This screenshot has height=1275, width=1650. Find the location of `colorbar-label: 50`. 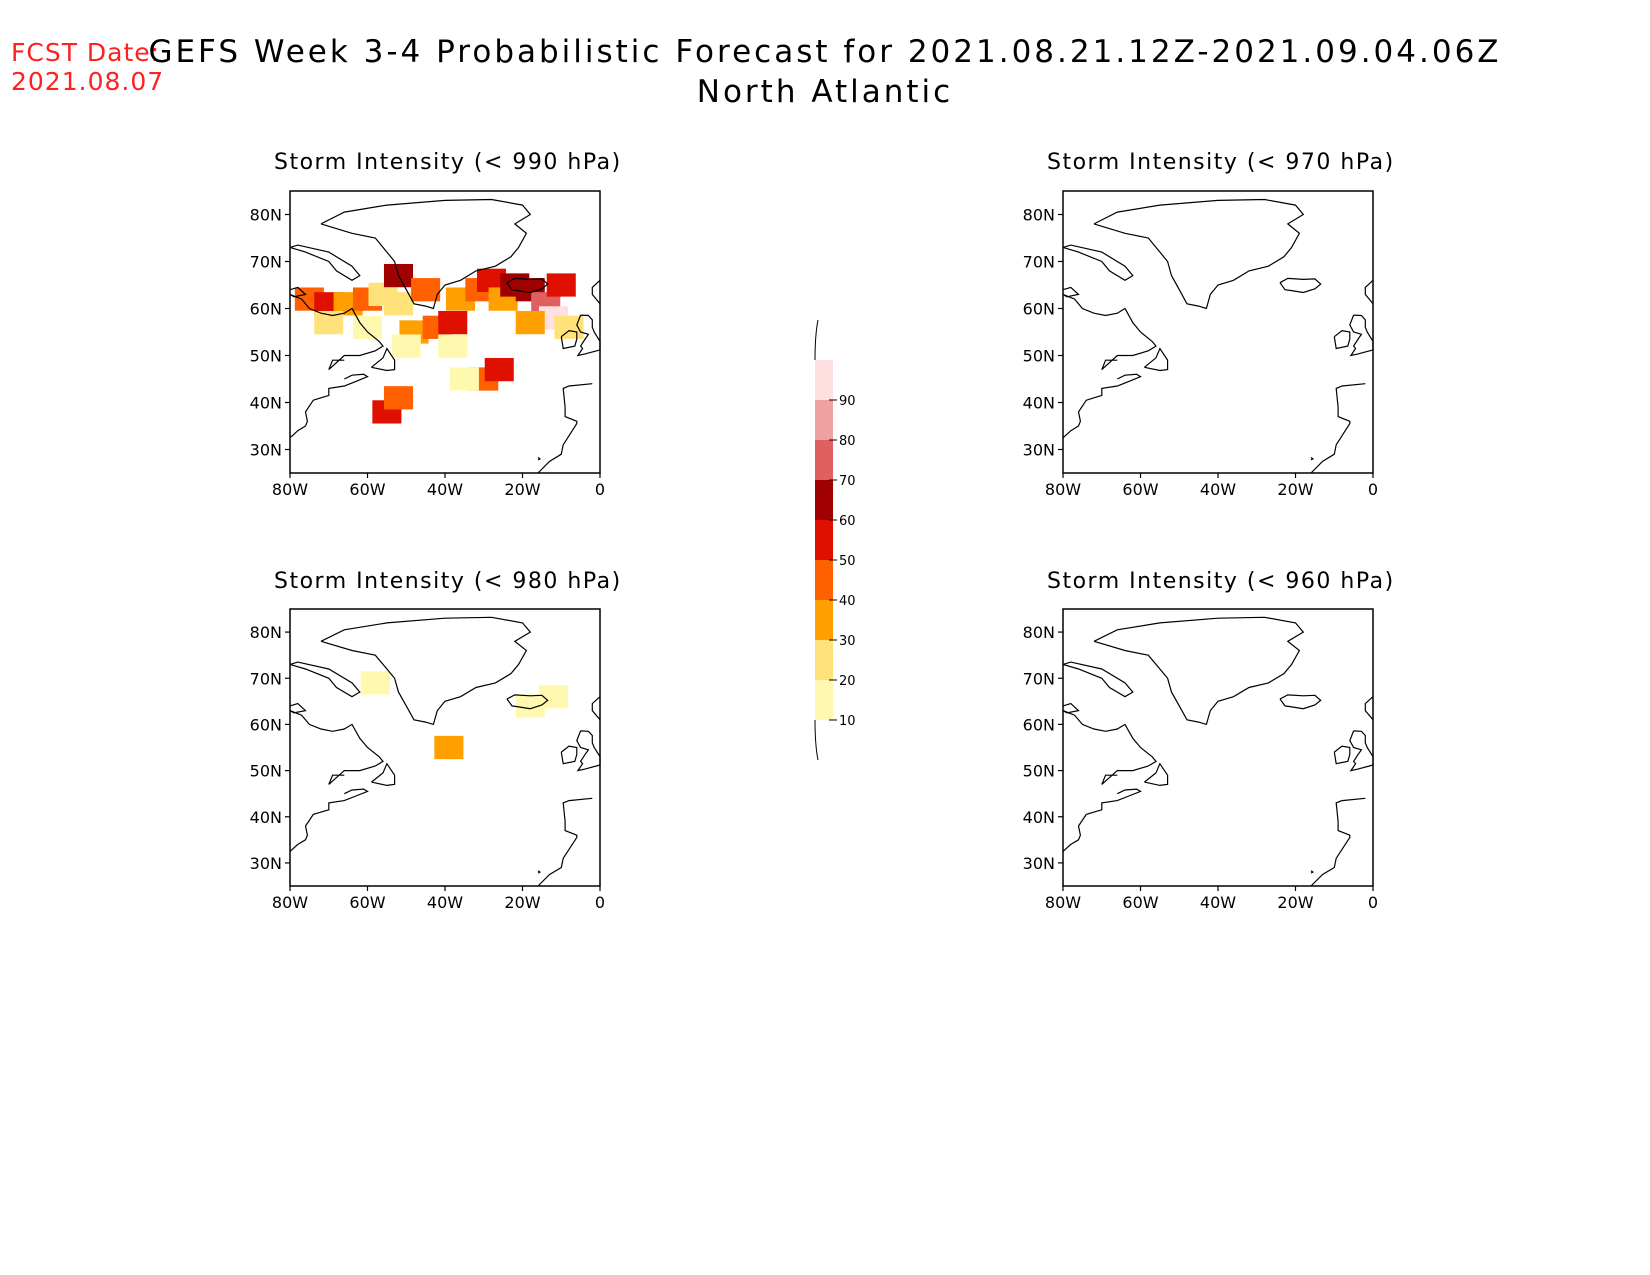

colorbar-label: 50 is located at coordinates (847, 561).